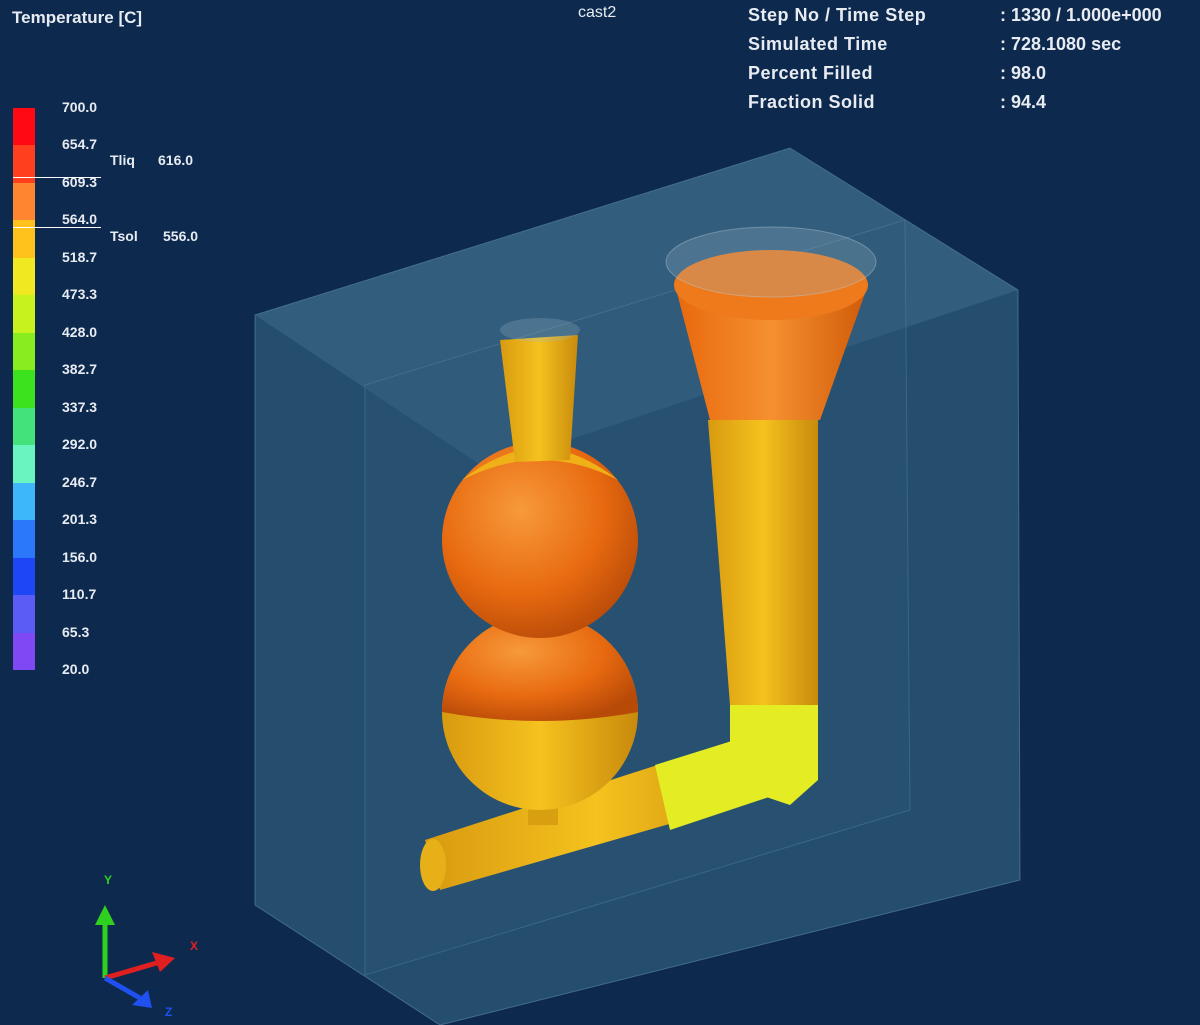 Image resolution: width=1200 pixels, height=1025 pixels. What do you see at coordinates (57, 227) in the screenshot?
I see `tsol-marker-line` at bounding box center [57, 227].